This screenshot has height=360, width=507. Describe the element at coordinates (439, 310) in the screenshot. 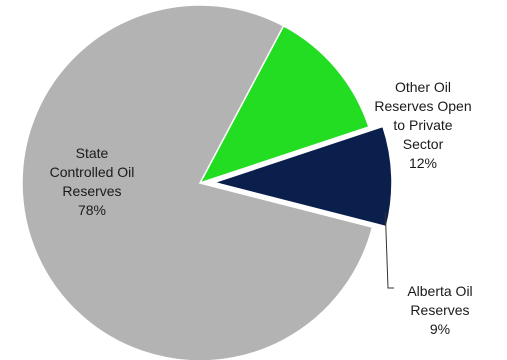

I see `slice-label-1: Alberta Oil Reserves 9%` at that location.